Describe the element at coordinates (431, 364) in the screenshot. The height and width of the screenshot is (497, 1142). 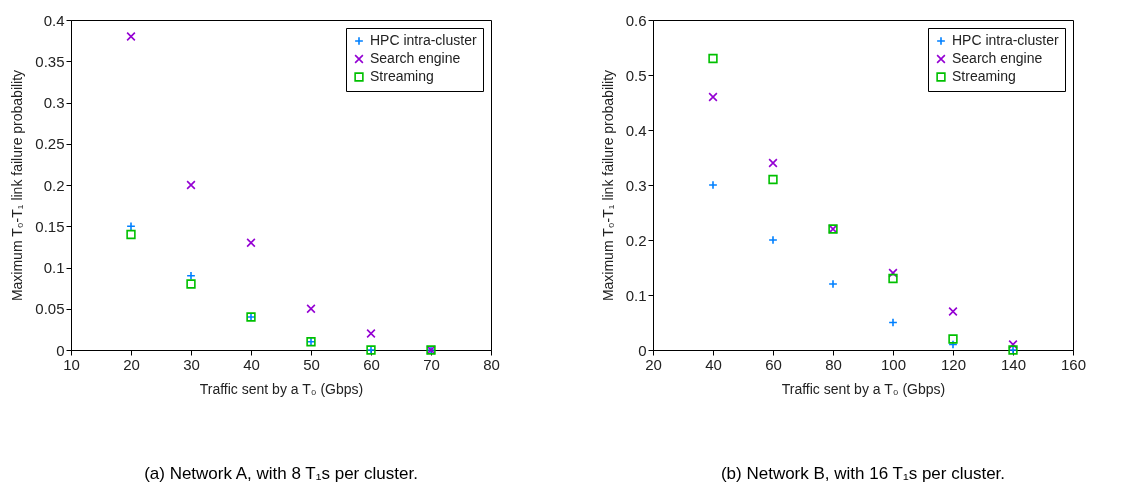
I see `x-tick-label: 70` at that location.